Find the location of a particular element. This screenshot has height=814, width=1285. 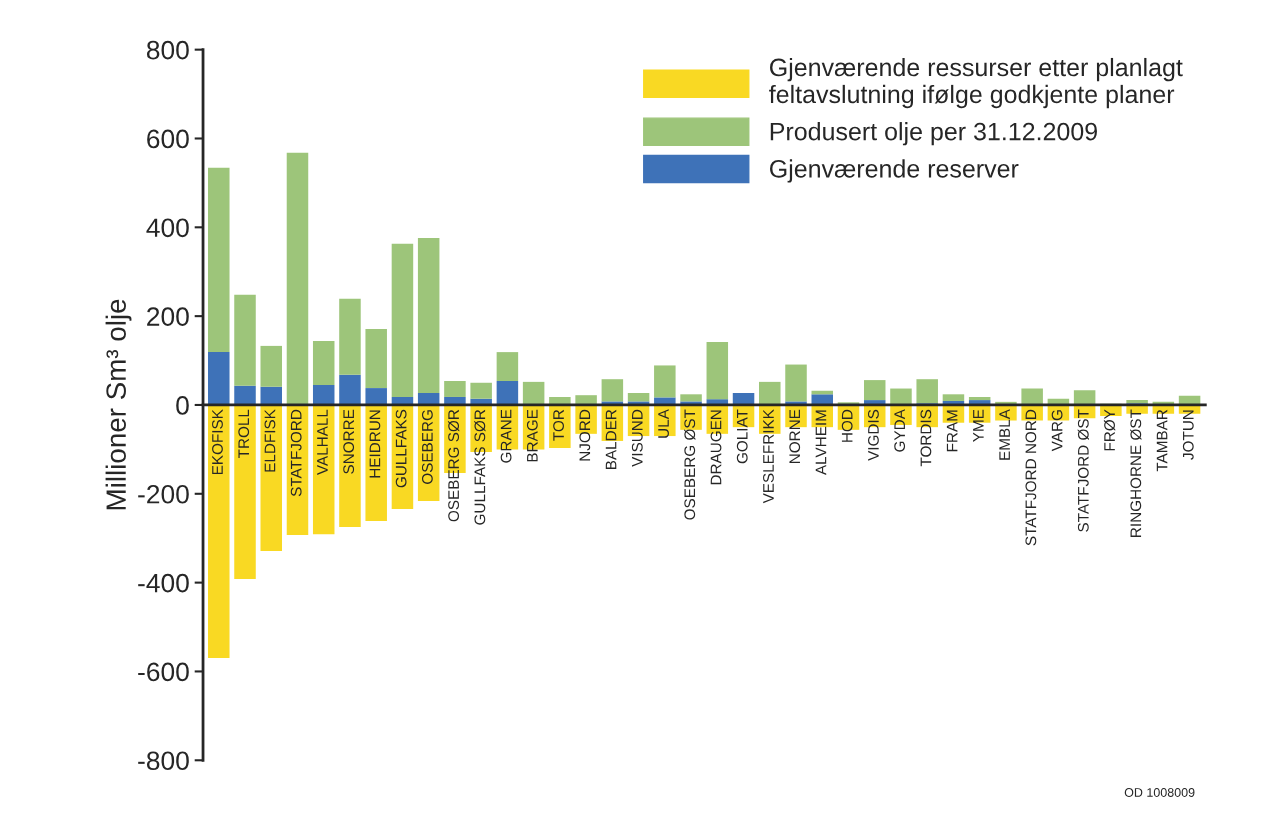

x-tick-label: DRAUGEN is located at coordinates (716, 447).